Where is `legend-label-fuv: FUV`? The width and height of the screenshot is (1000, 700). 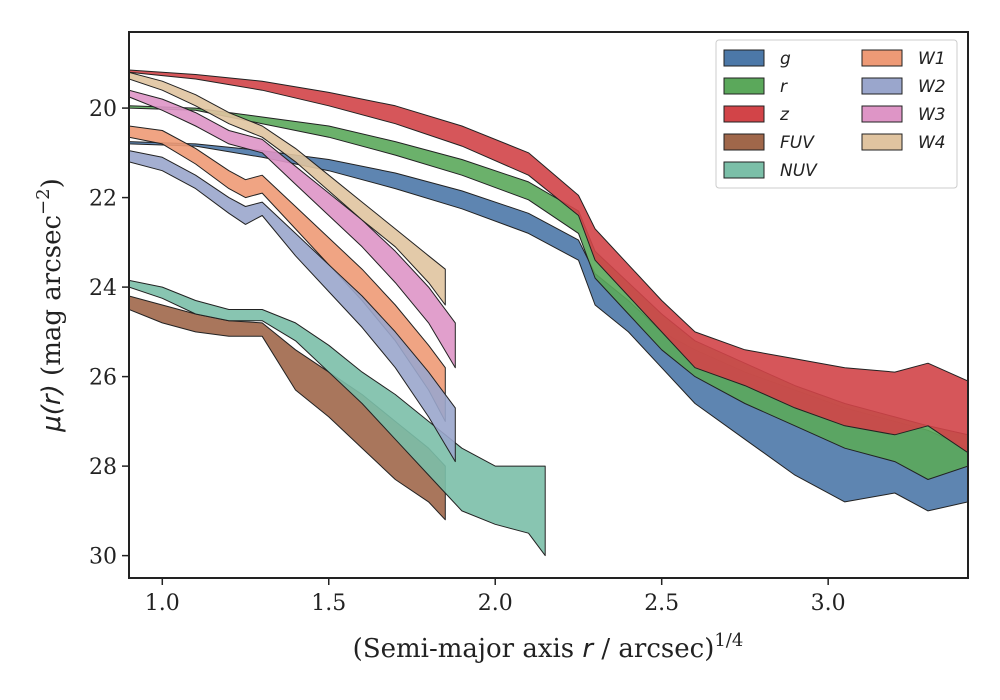
legend-label-fuv: FUV is located at coordinates (797, 143).